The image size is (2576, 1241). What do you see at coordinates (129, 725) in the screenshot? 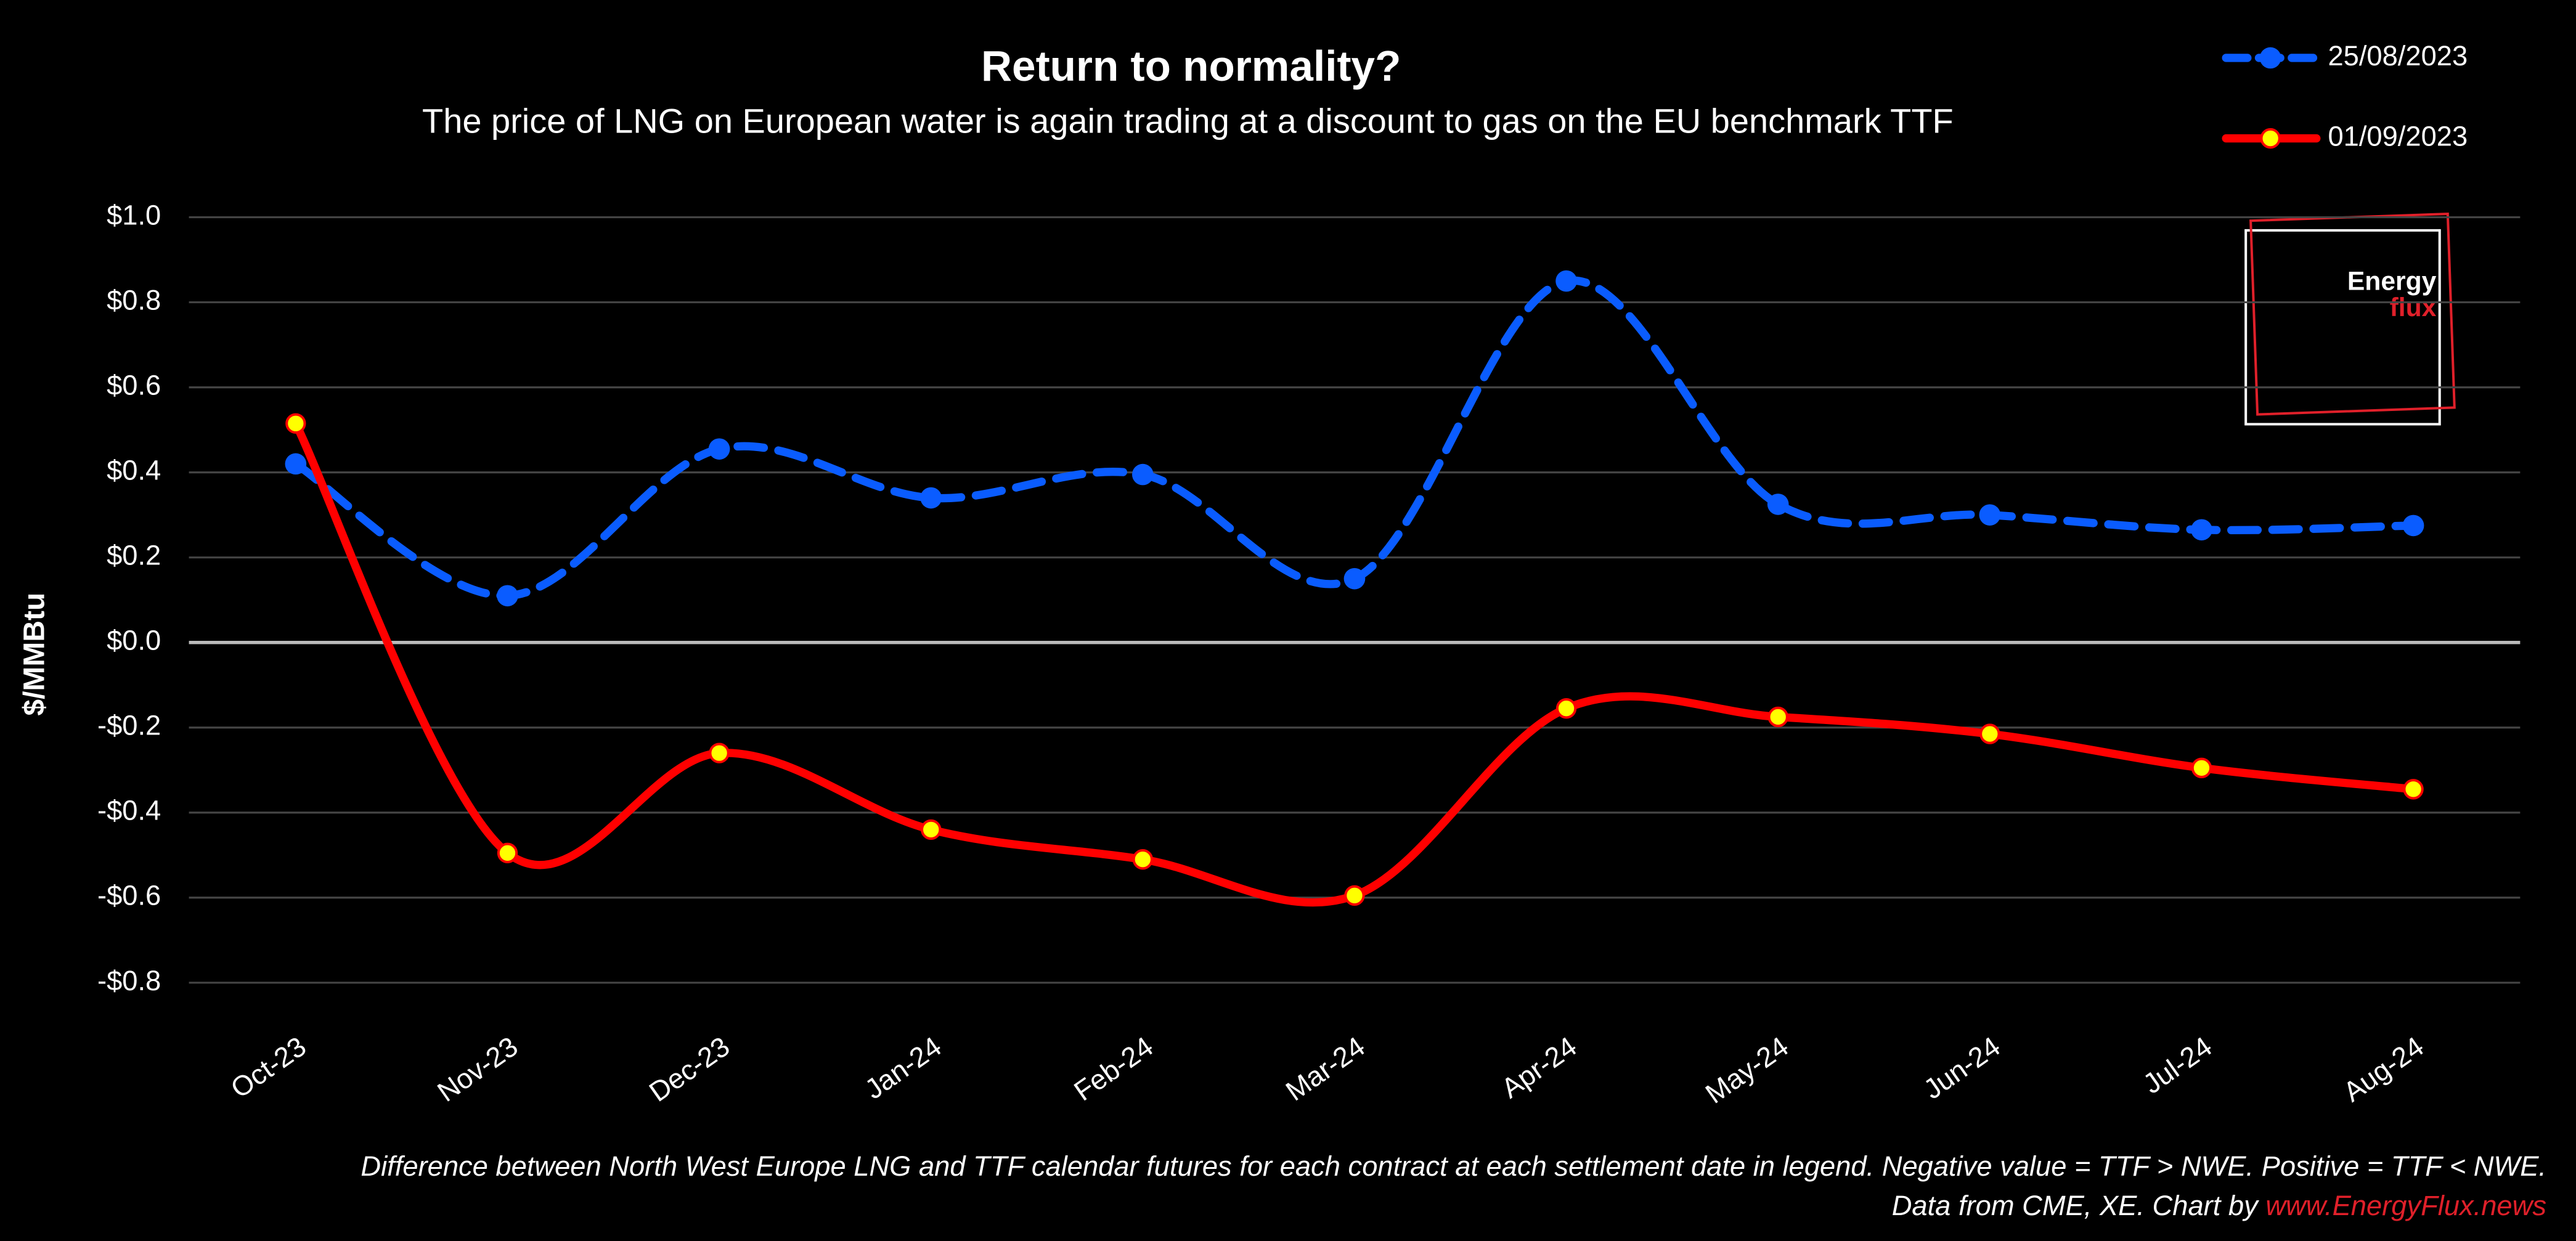
I see `y-tick-label: -$0.2` at bounding box center [129, 725].